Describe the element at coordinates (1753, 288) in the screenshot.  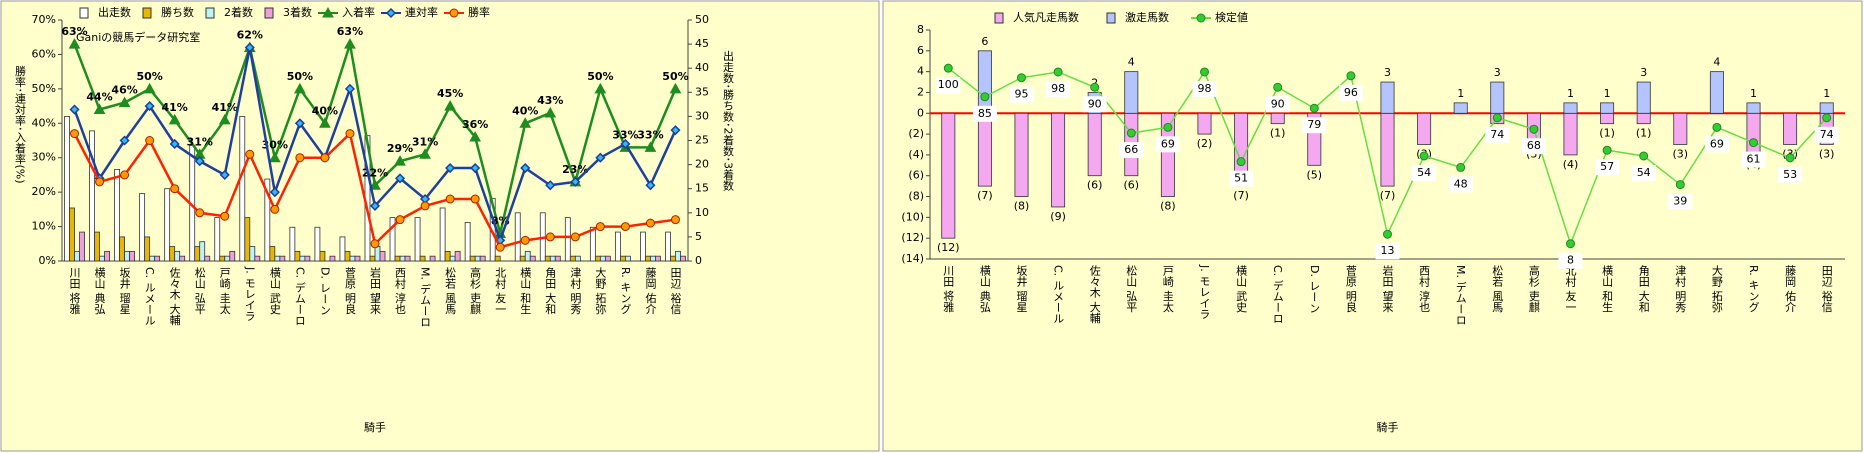
I see `x-tick-label: R. キング` at that location.